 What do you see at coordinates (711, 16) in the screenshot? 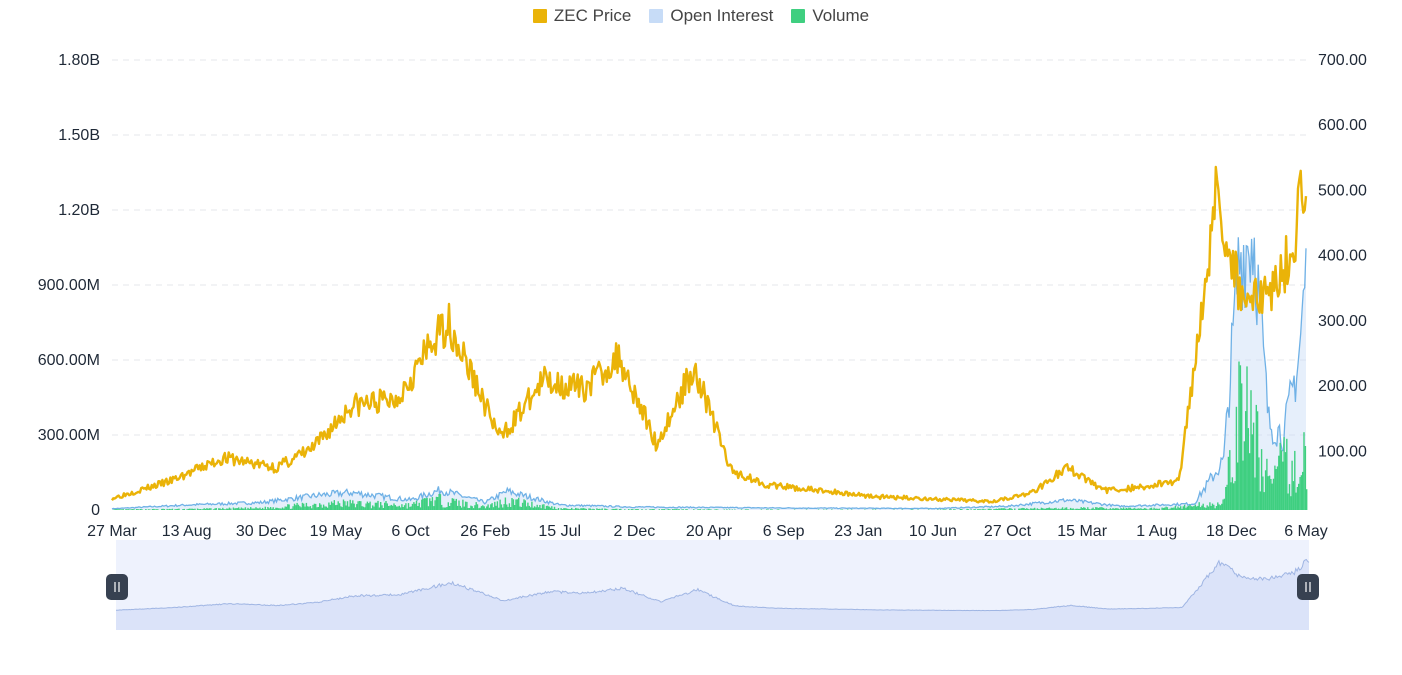
I see `legend-item-open-interest: Open Interest` at bounding box center [711, 16].